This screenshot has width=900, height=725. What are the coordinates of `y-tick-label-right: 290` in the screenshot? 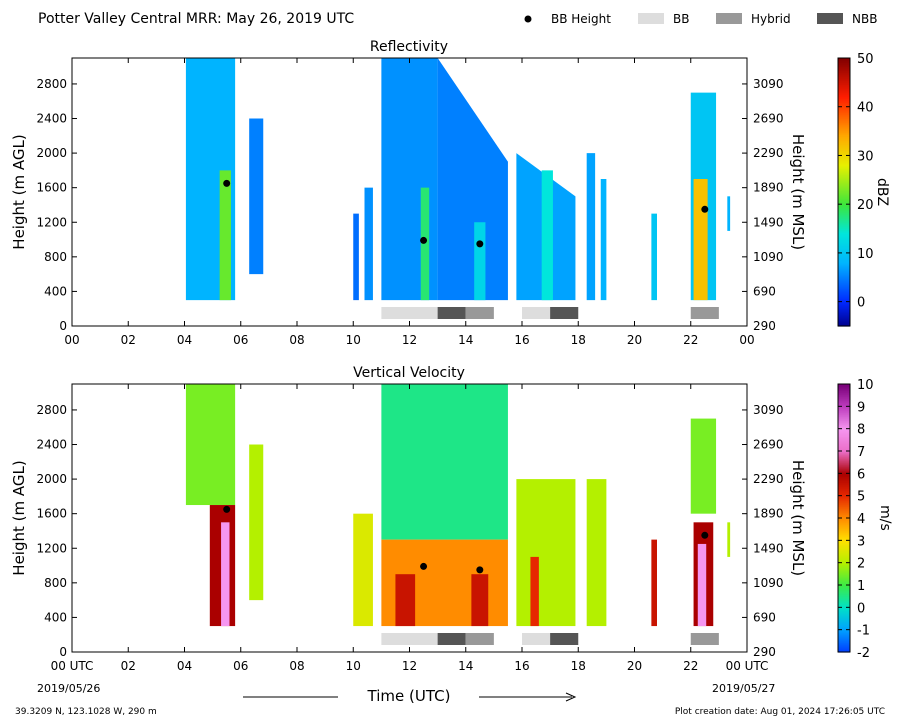 It's located at (764, 652).